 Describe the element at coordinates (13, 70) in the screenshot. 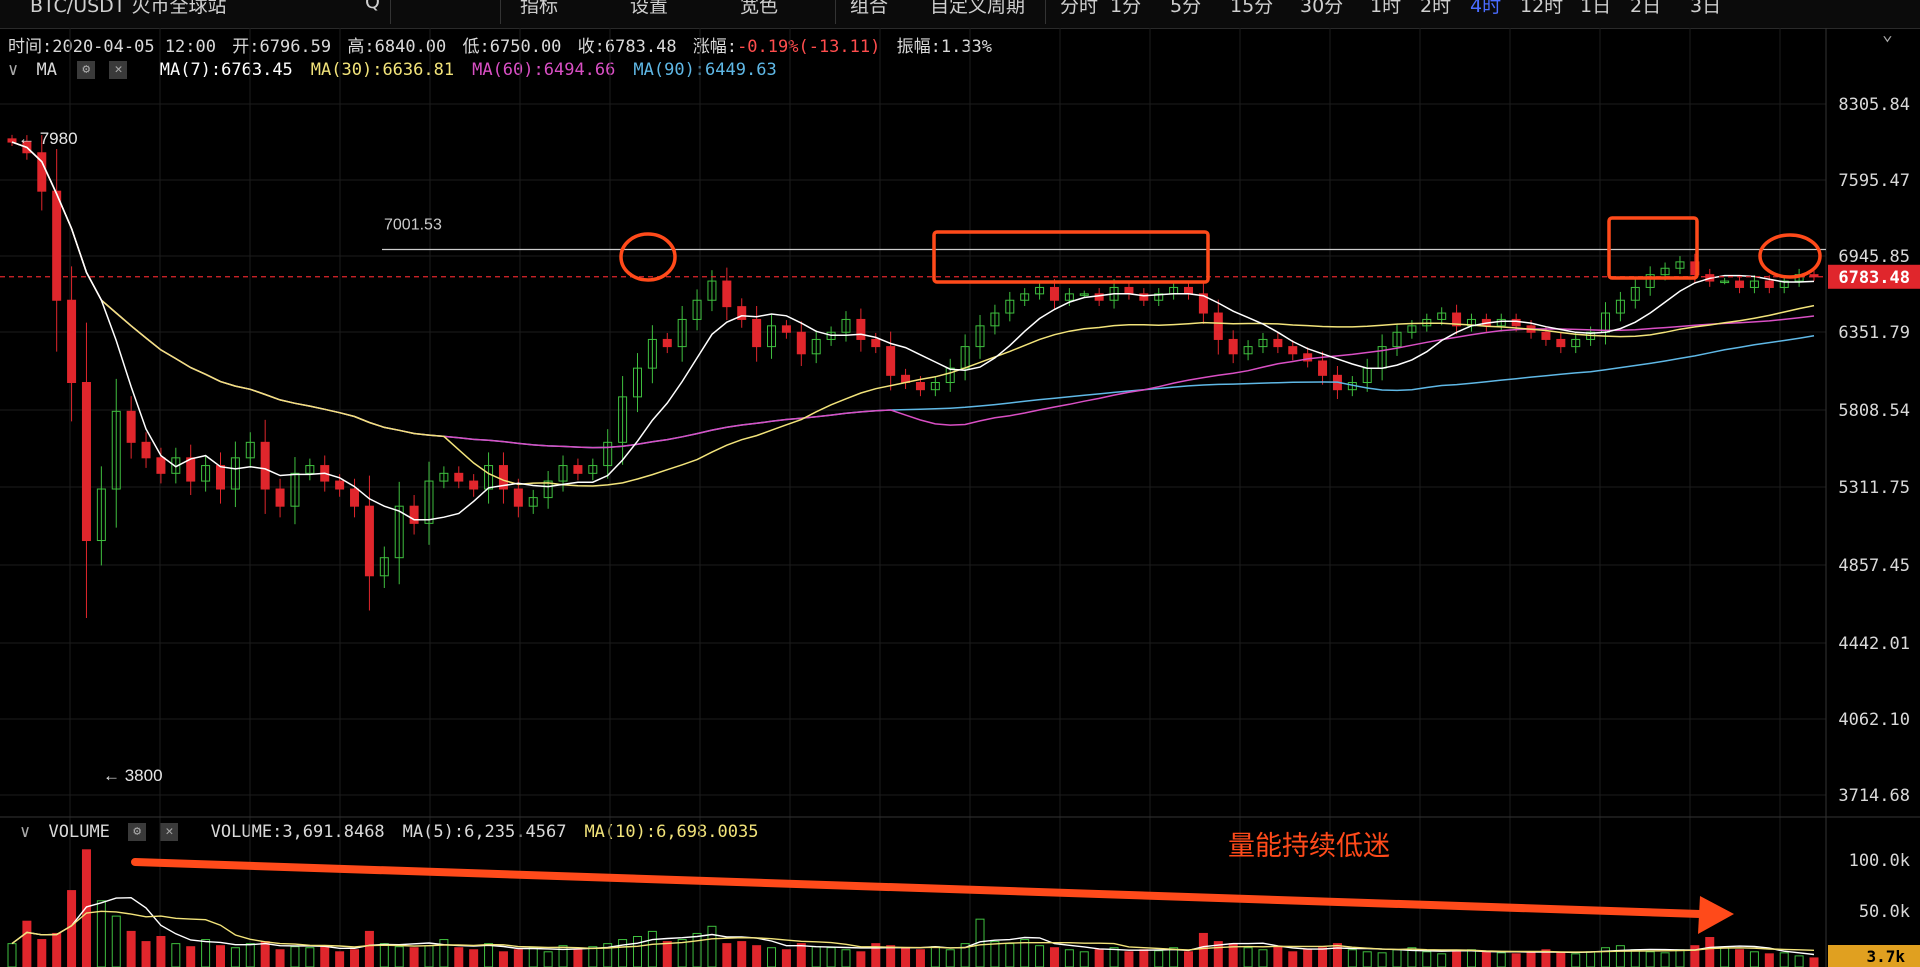

I see `collapse-chevron-icon: ∨` at that location.